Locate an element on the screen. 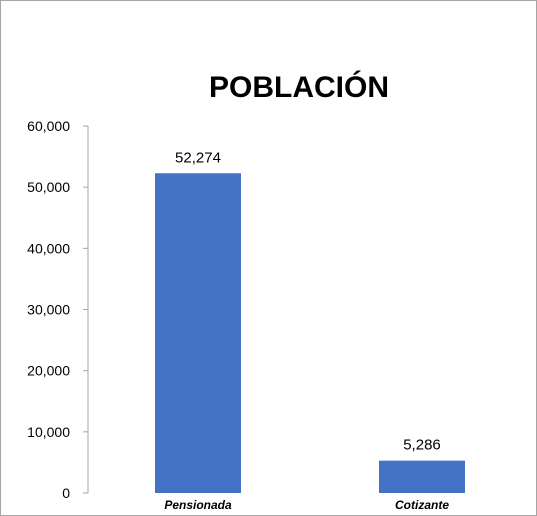 The height and width of the screenshot is (516, 537). x-tick-label: Cotizante is located at coordinates (422, 505).